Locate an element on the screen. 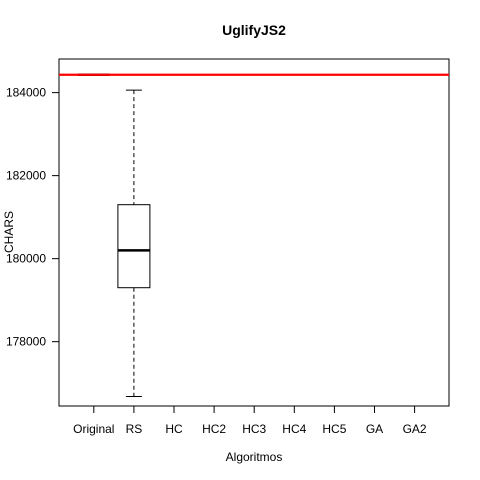 The image size is (480, 480). iqr-box is located at coordinates (134, 246).